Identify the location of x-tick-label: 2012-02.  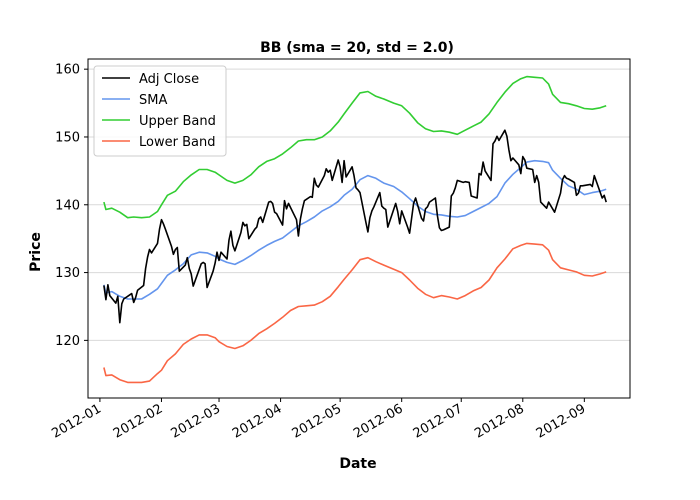
(138, 421).